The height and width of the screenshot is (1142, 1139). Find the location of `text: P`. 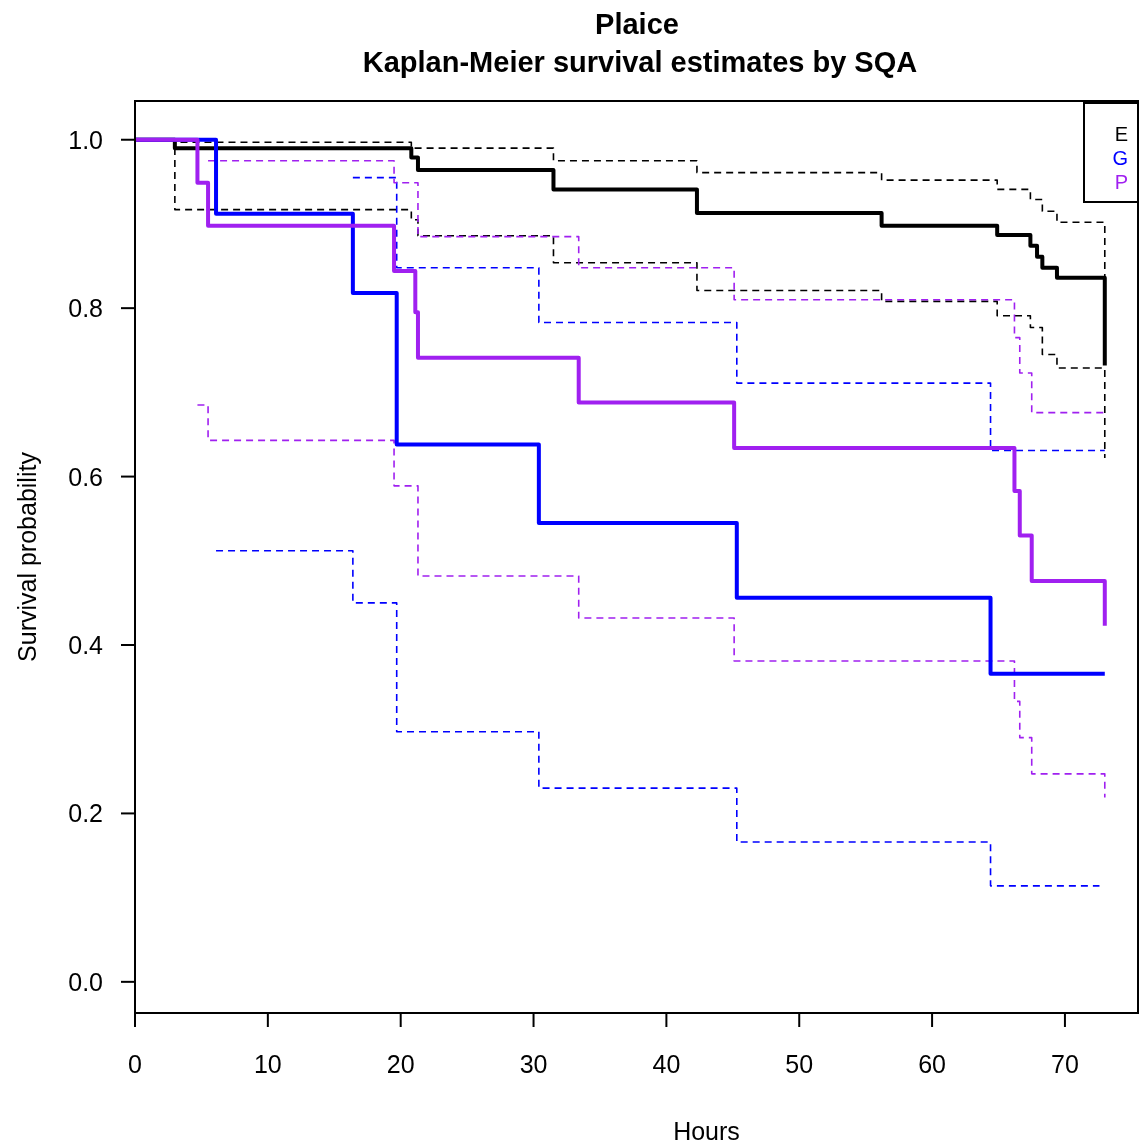

text: P is located at coordinates (1121, 182).